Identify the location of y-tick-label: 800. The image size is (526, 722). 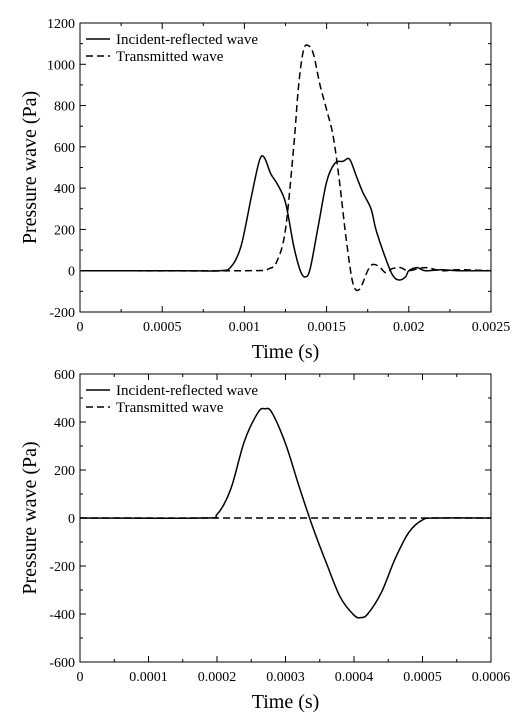
(64, 107).